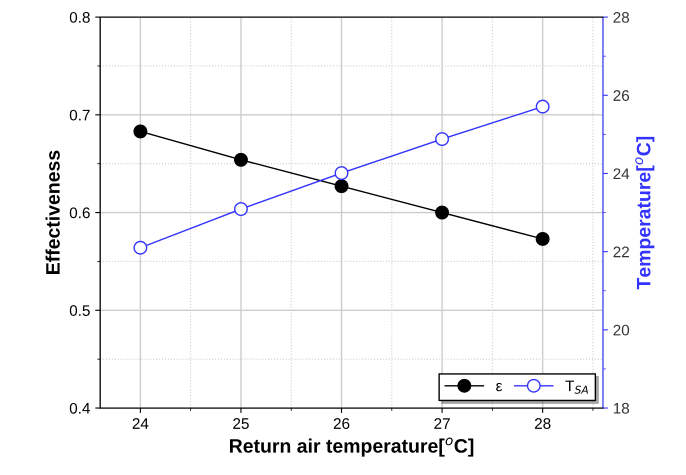 This screenshot has height=475, width=686. I want to click on x-tick-label: 28, so click(542, 423).